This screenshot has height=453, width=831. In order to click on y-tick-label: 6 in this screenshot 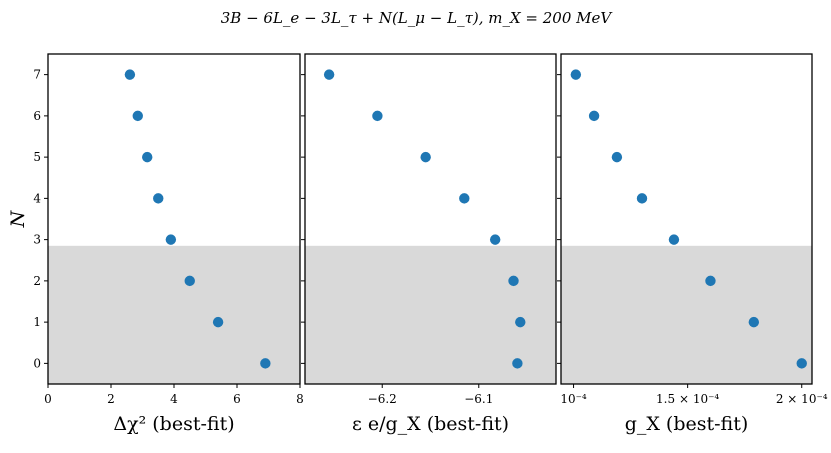, I will do `click(37, 116)`.